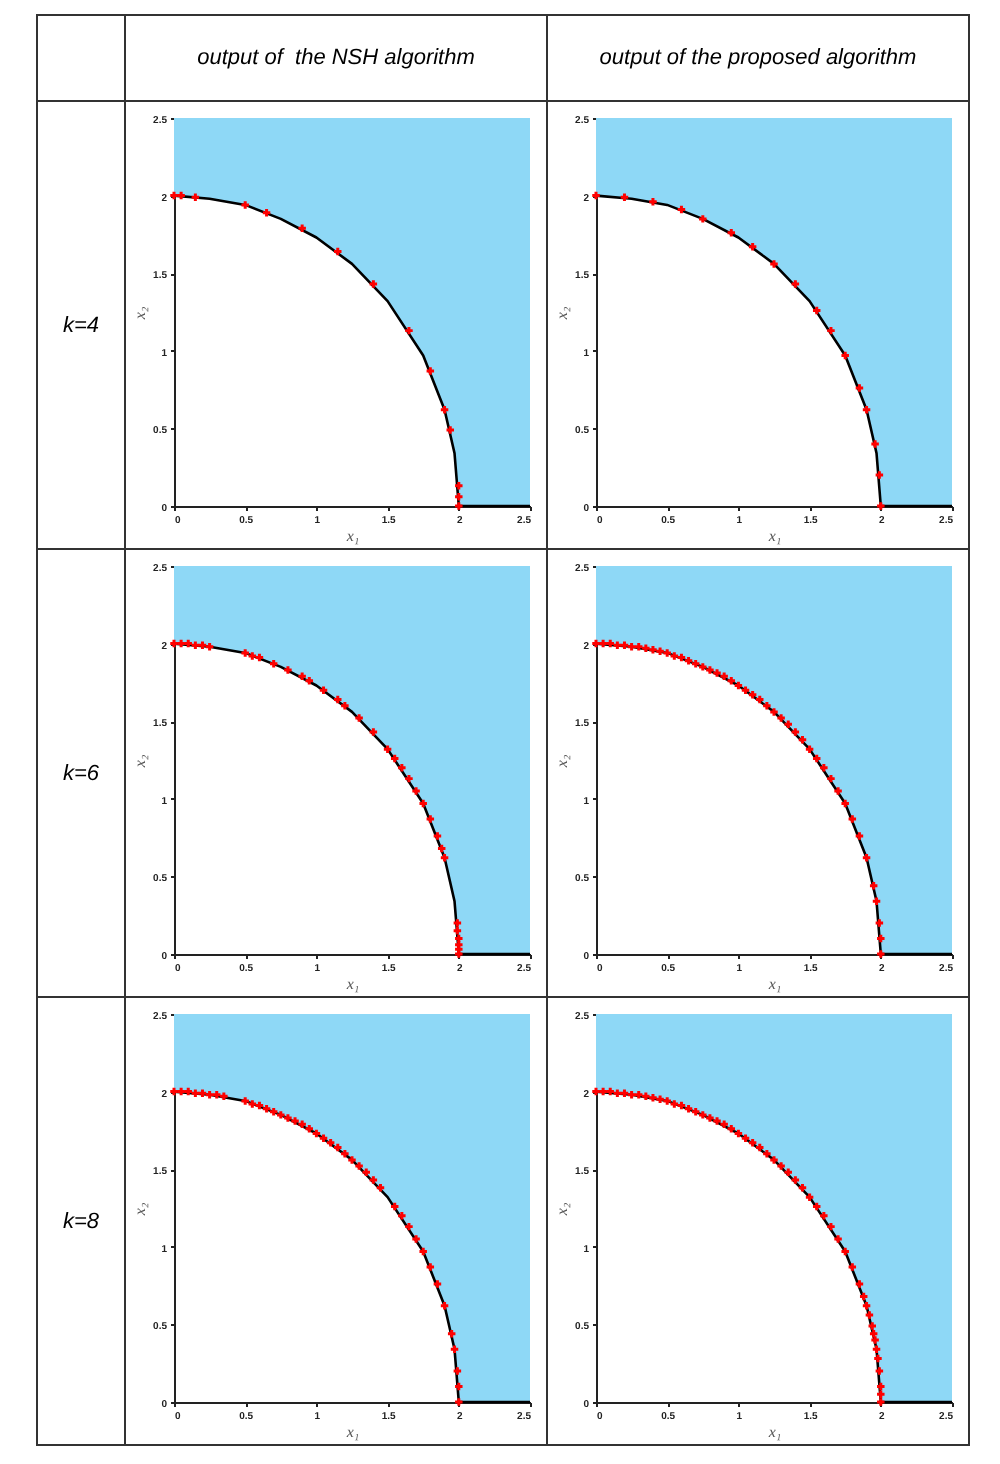 The height and width of the screenshot is (1464, 1000). I want to click on text: k=6, so click(81, 773).